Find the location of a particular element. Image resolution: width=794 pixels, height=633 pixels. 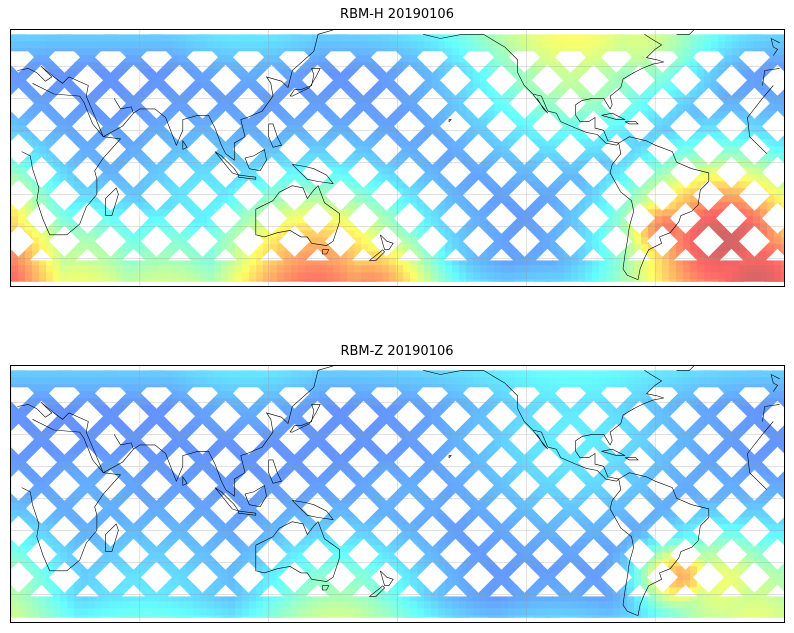

panel-title-rbm-z: RBM-Z 20190106 is located at coordinates (397, 351).